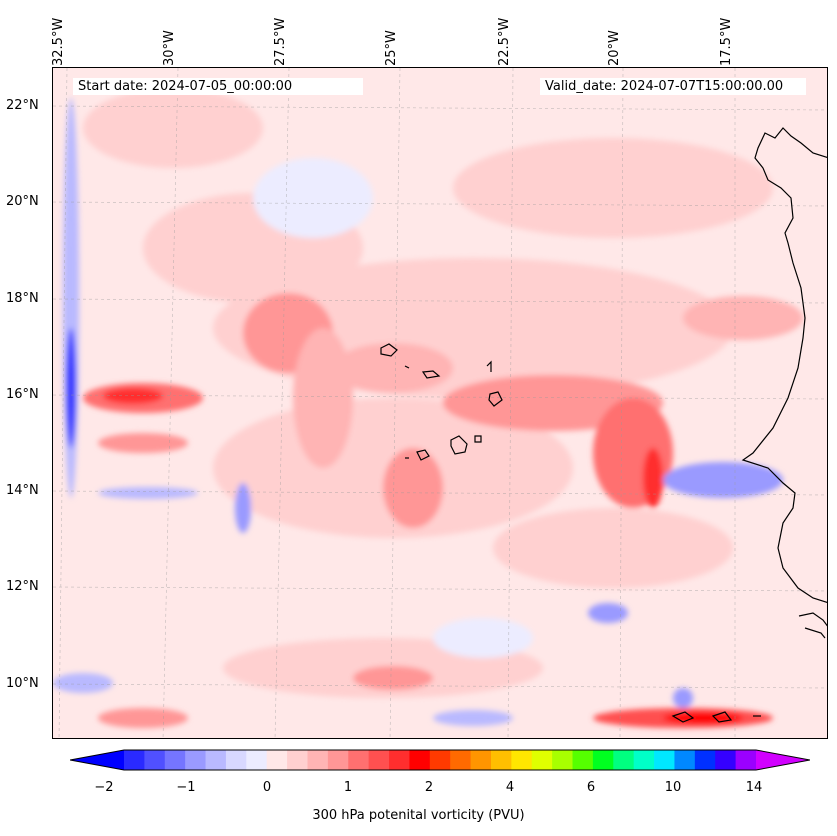  What do you see at coordinates (664, 86) in the screenshot?
I see `valid-date-text: Valid_date: 2024-07-07T15:00:00.00` at bounding box center [664, 86].